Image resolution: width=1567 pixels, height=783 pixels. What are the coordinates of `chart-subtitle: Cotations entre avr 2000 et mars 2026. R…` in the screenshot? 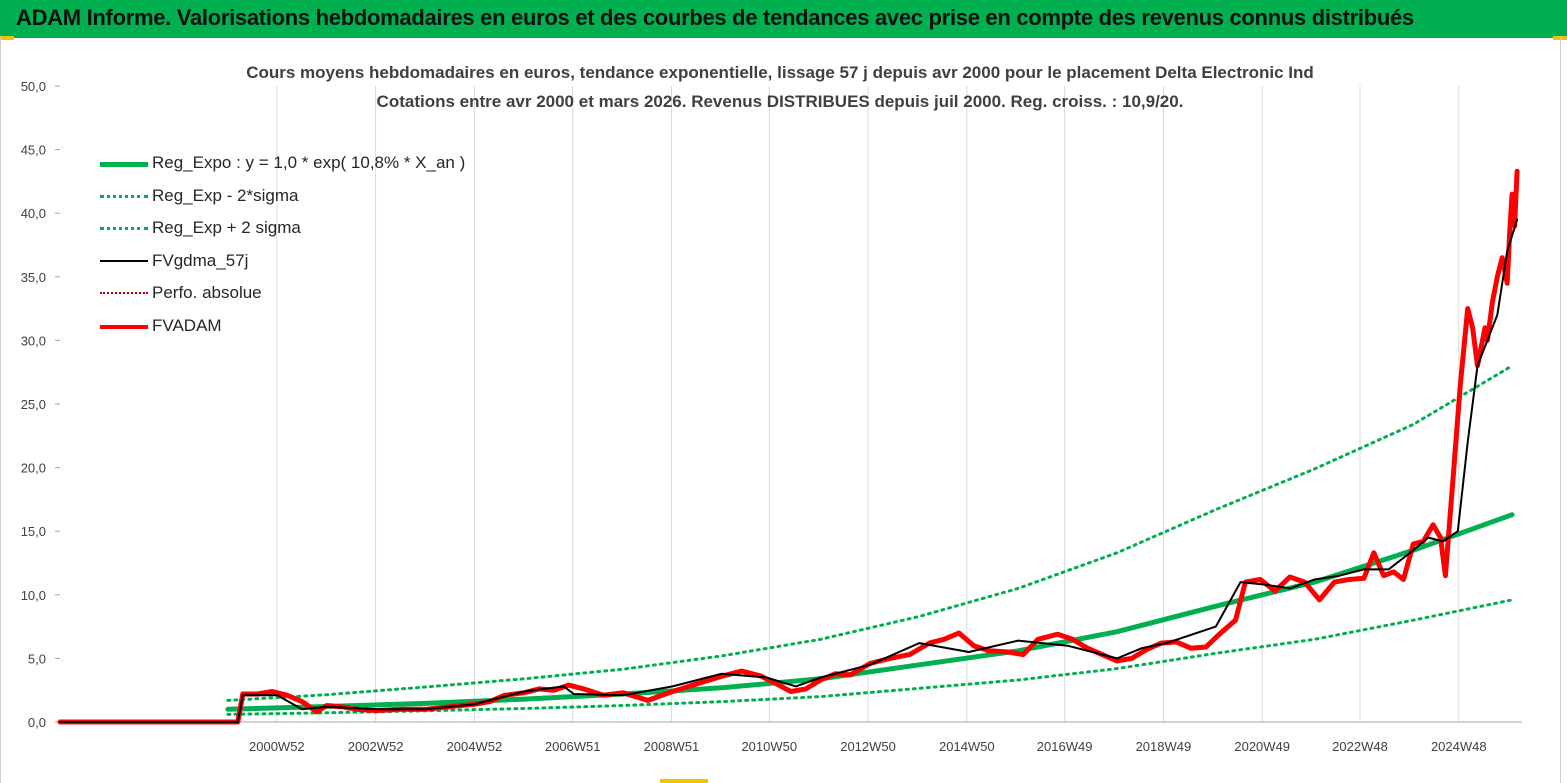 It's located at (780, 101).